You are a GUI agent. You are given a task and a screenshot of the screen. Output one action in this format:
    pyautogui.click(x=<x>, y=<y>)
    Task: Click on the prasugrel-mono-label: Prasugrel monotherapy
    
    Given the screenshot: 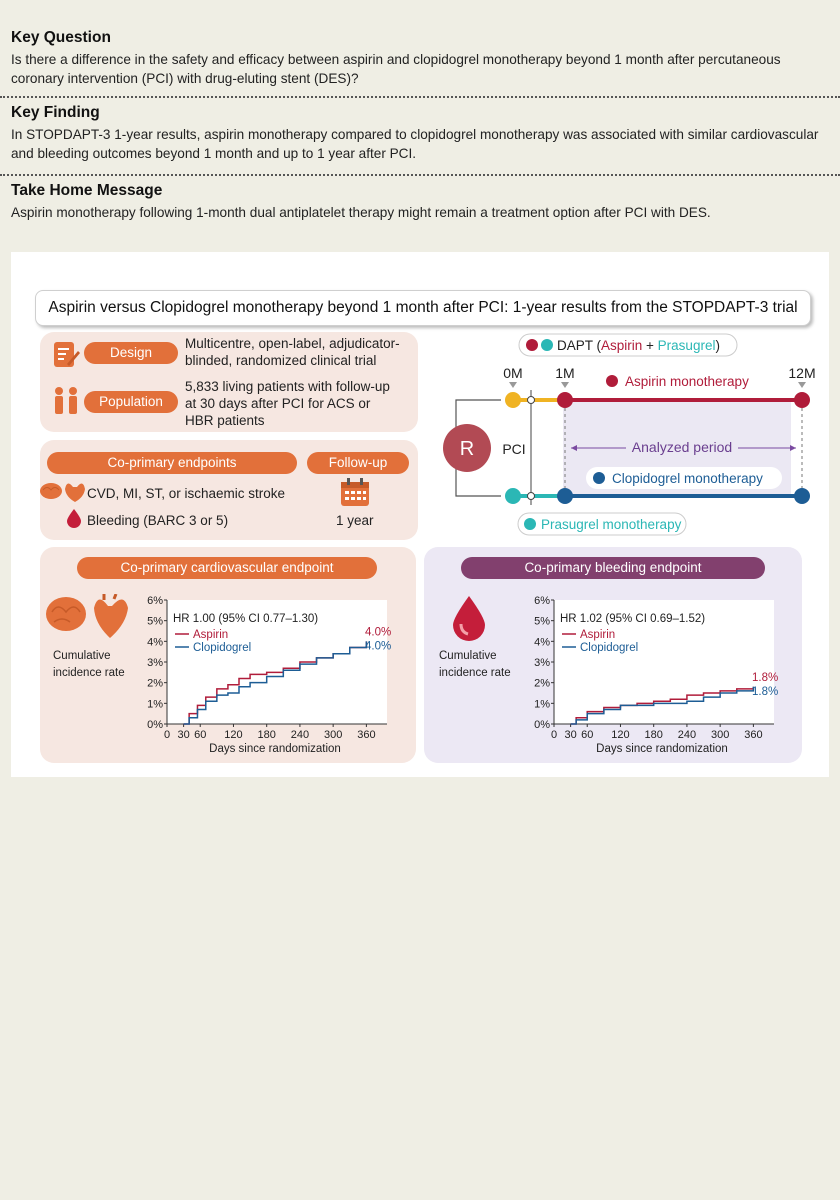 What is the action you would take?
    pyautogui.click(x=611, y=524)
    